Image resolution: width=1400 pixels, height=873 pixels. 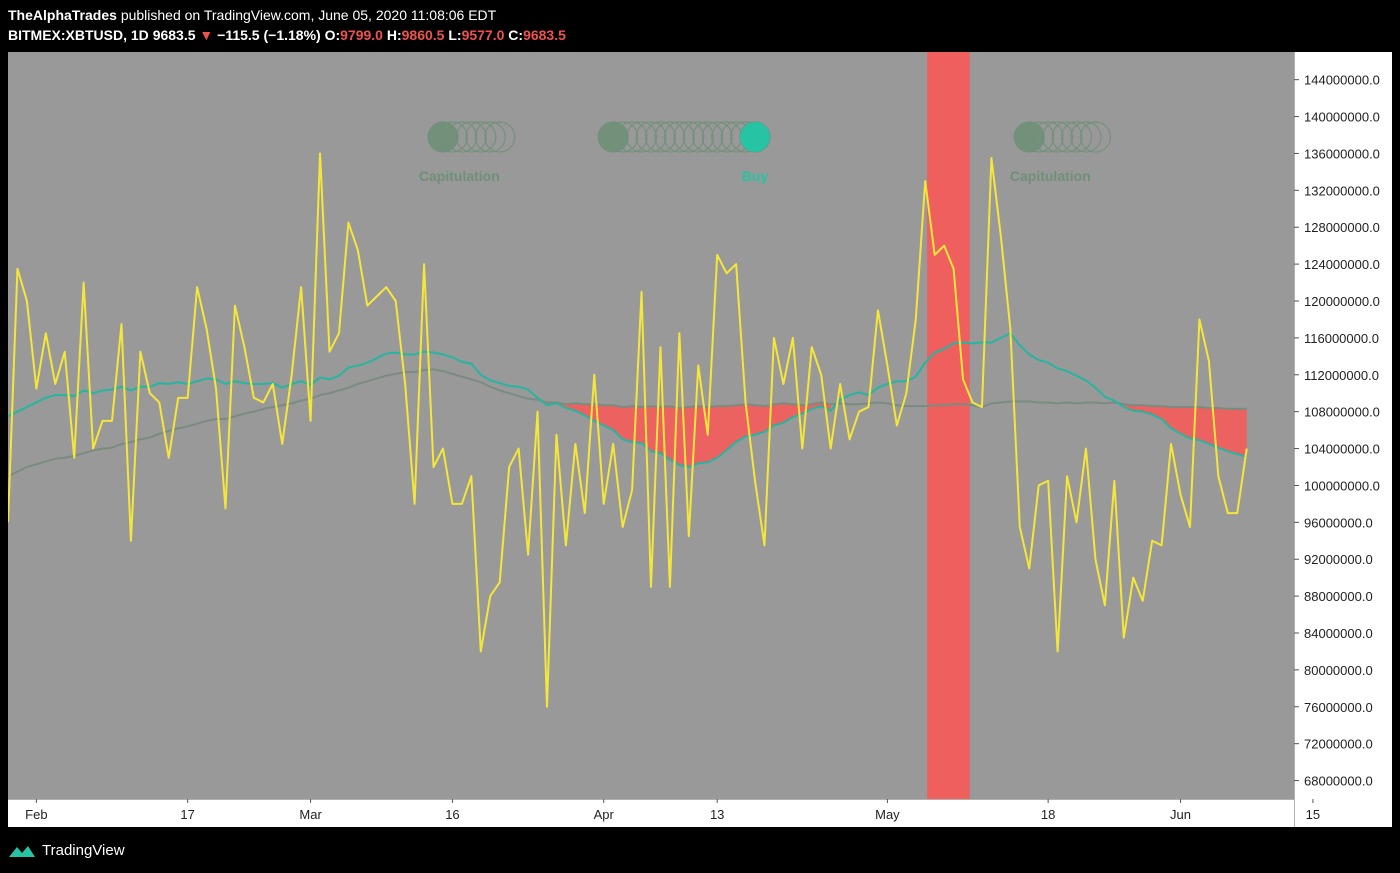 What do you see at coordinates (1180, 814) in the screenshot?
I see `x-tick-label: Jun` at bounding box center [1180, 814].